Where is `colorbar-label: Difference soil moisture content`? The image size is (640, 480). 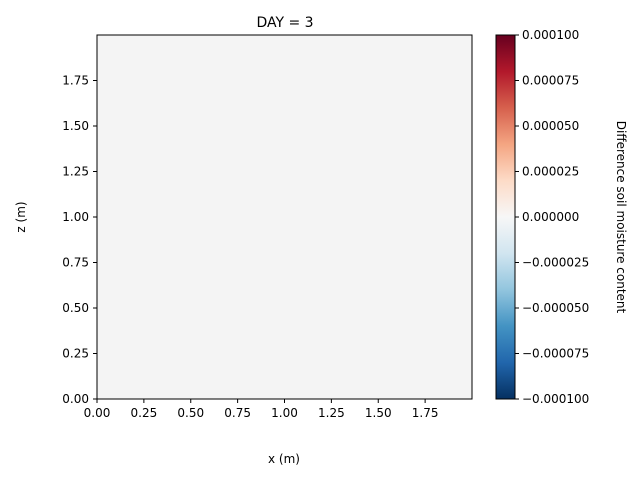
colorbar-label: Difference soil moisture content is located at coordinates (621, 217).